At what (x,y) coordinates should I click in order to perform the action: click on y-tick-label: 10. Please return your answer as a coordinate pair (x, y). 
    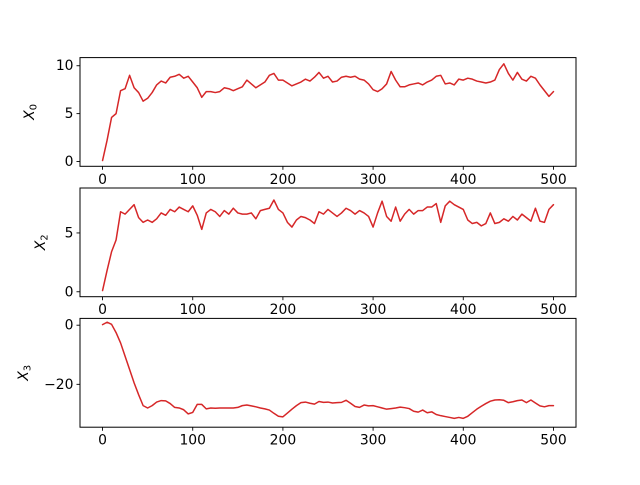
    Looking at the image, I should click on (65, 66).